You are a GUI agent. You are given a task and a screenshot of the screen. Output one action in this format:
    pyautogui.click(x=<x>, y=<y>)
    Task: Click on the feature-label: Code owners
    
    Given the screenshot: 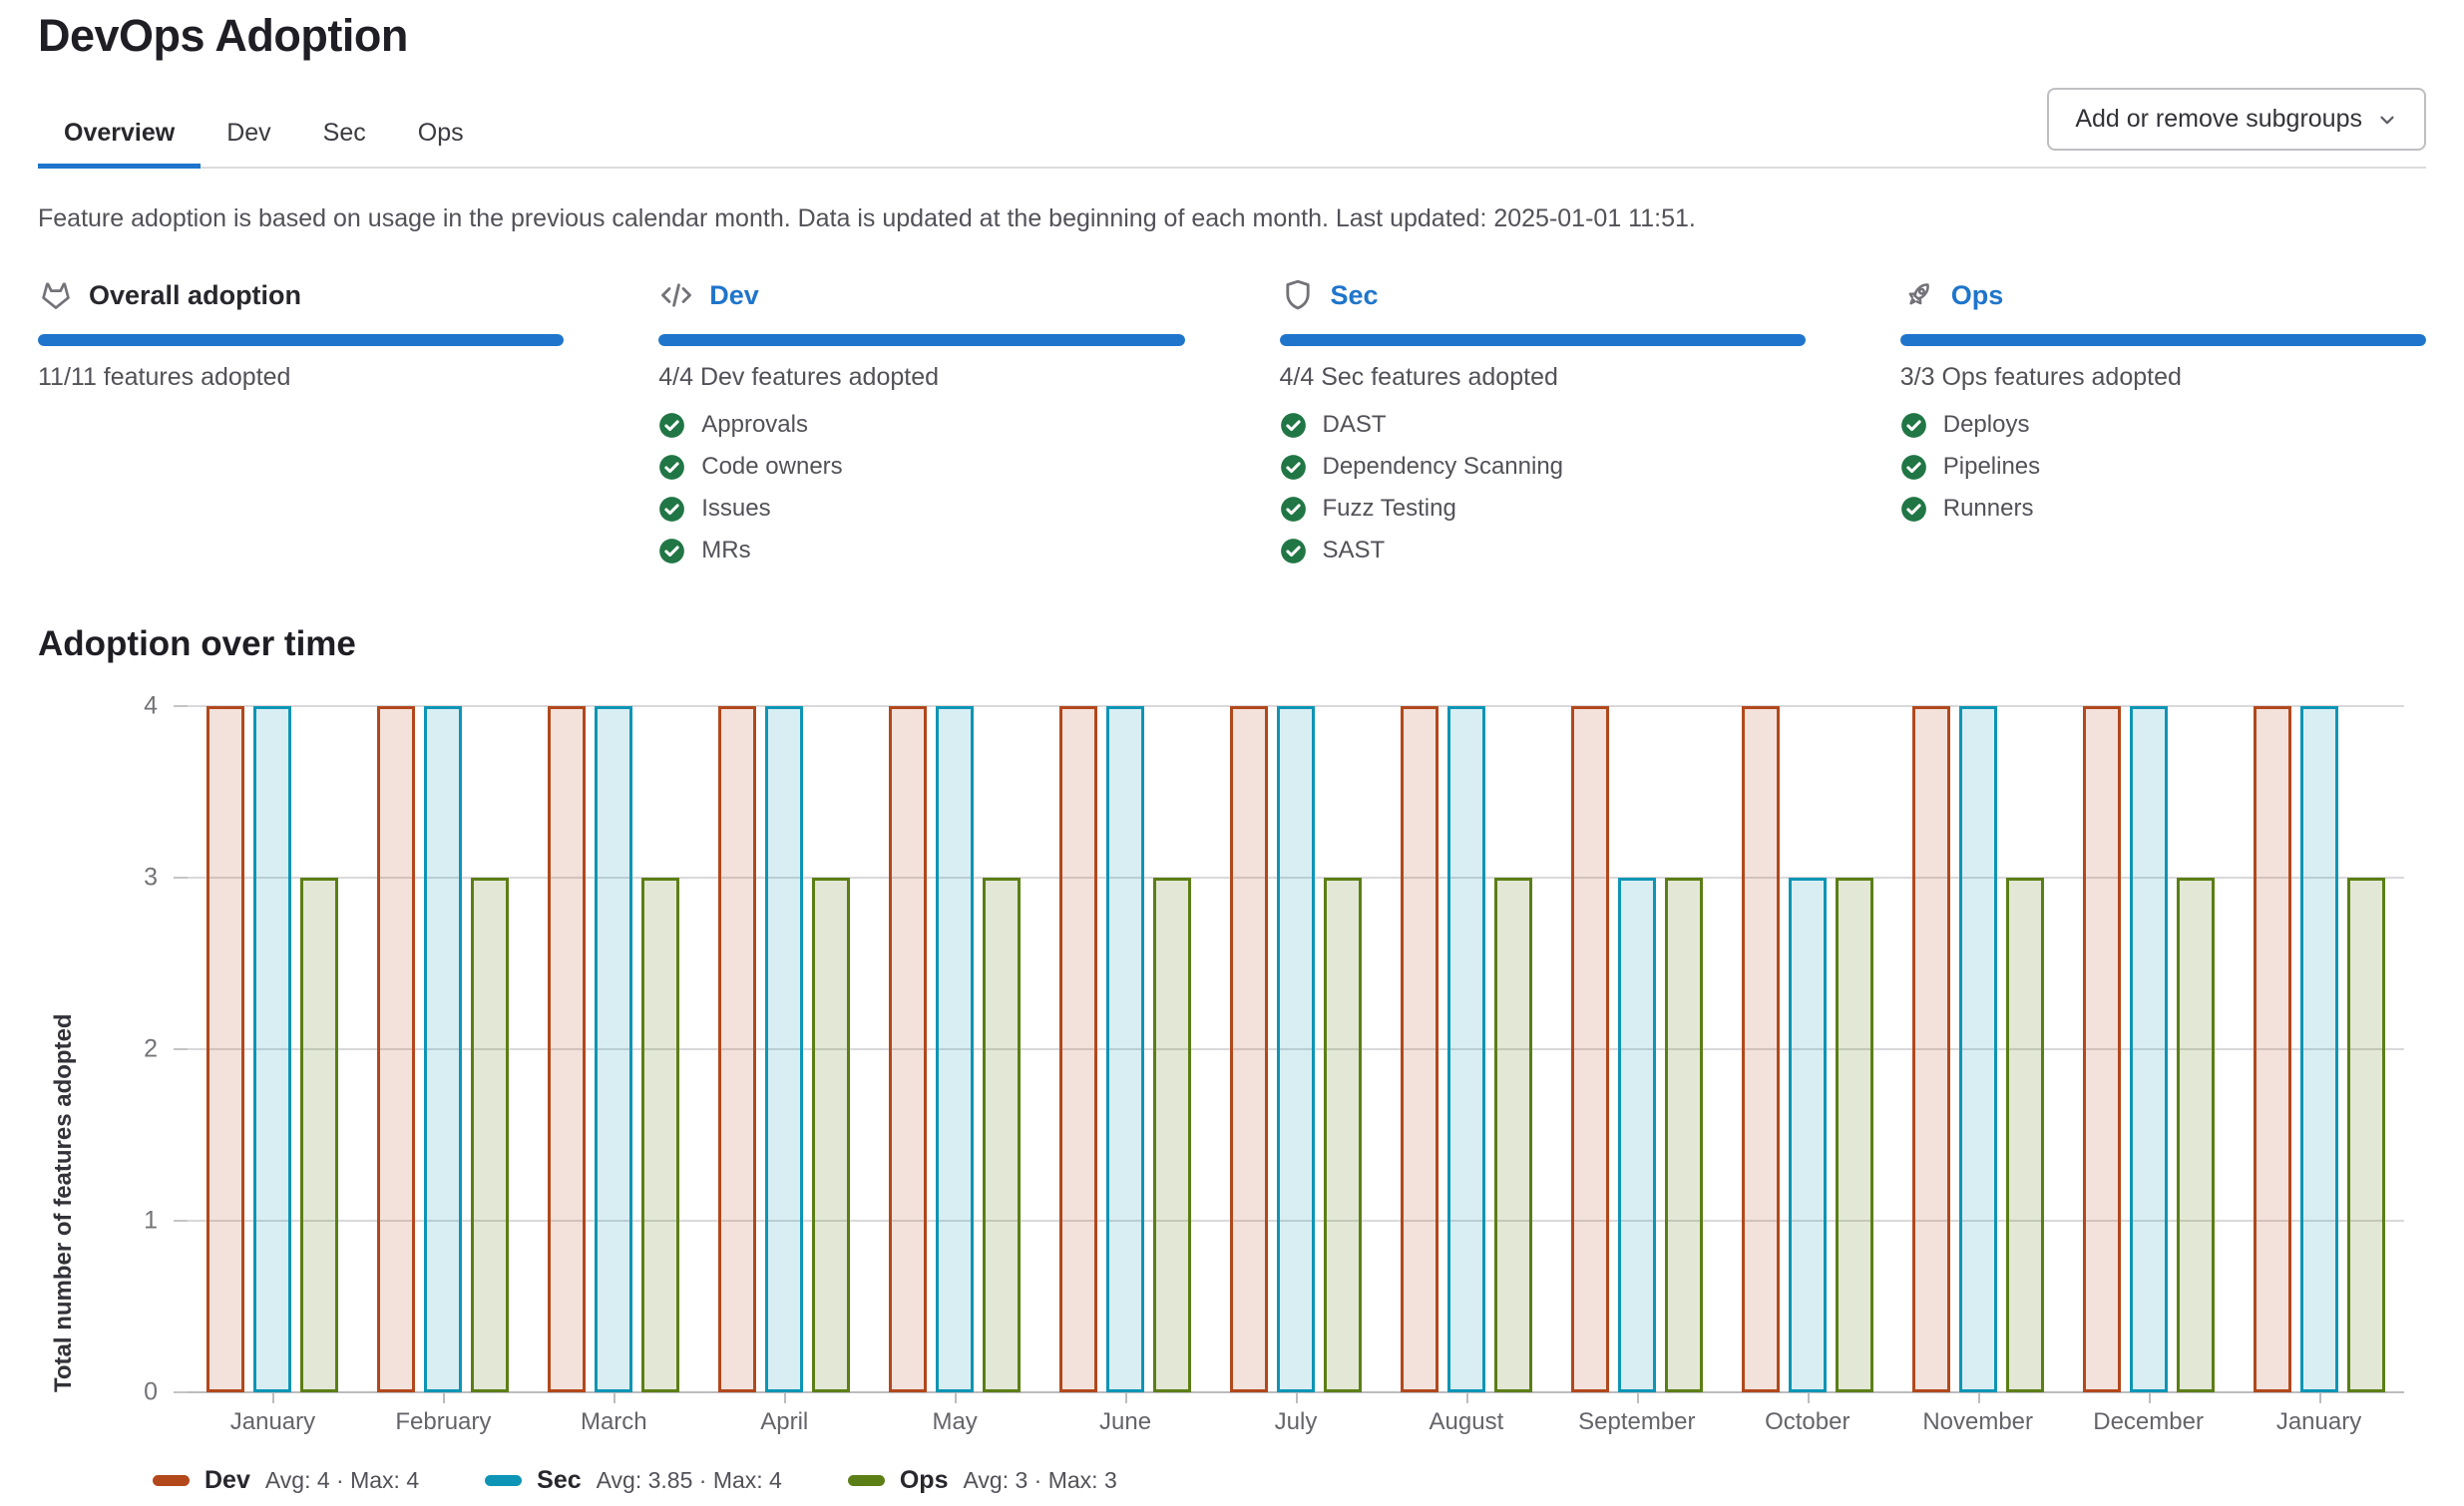 What is the action you would take?
    pyautogui.click(x=772, y=466)
    